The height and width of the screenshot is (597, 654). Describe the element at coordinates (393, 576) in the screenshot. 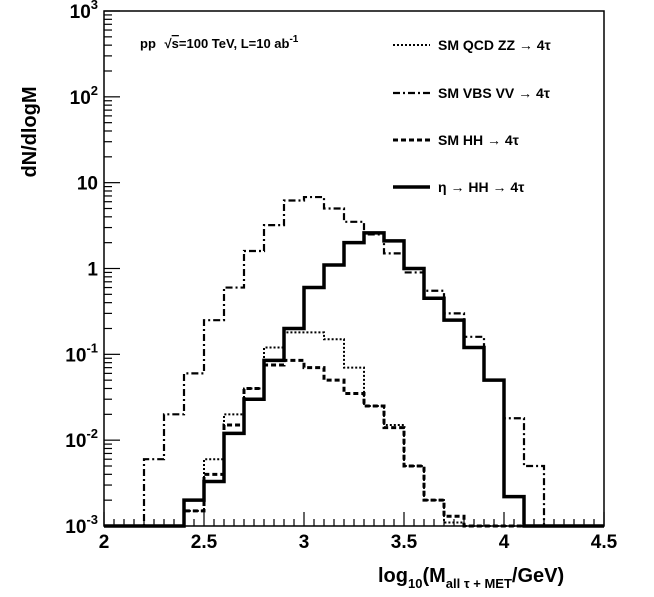

I see `xlabel-base: log` at that location.